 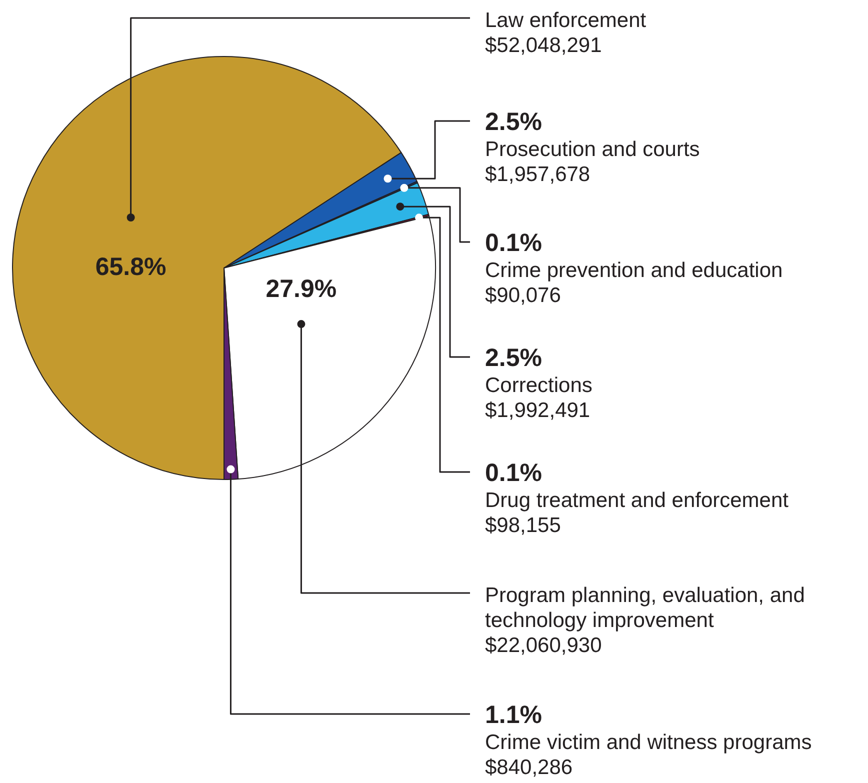 What do you see at coordinates (634, 270) in the screenshot?
I see `slice-label: Crime prevention and education` at bounding box center [634, 270].